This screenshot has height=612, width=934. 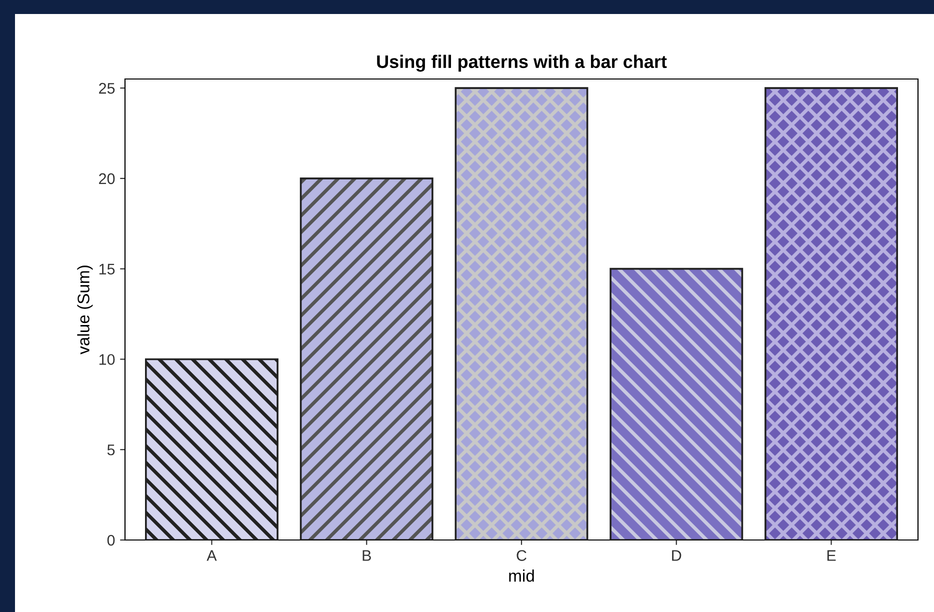 What do you see at coordinates (521, 576) in the screenshot?
I see `x-axis-title: mid` at bounding box center [521, 576].